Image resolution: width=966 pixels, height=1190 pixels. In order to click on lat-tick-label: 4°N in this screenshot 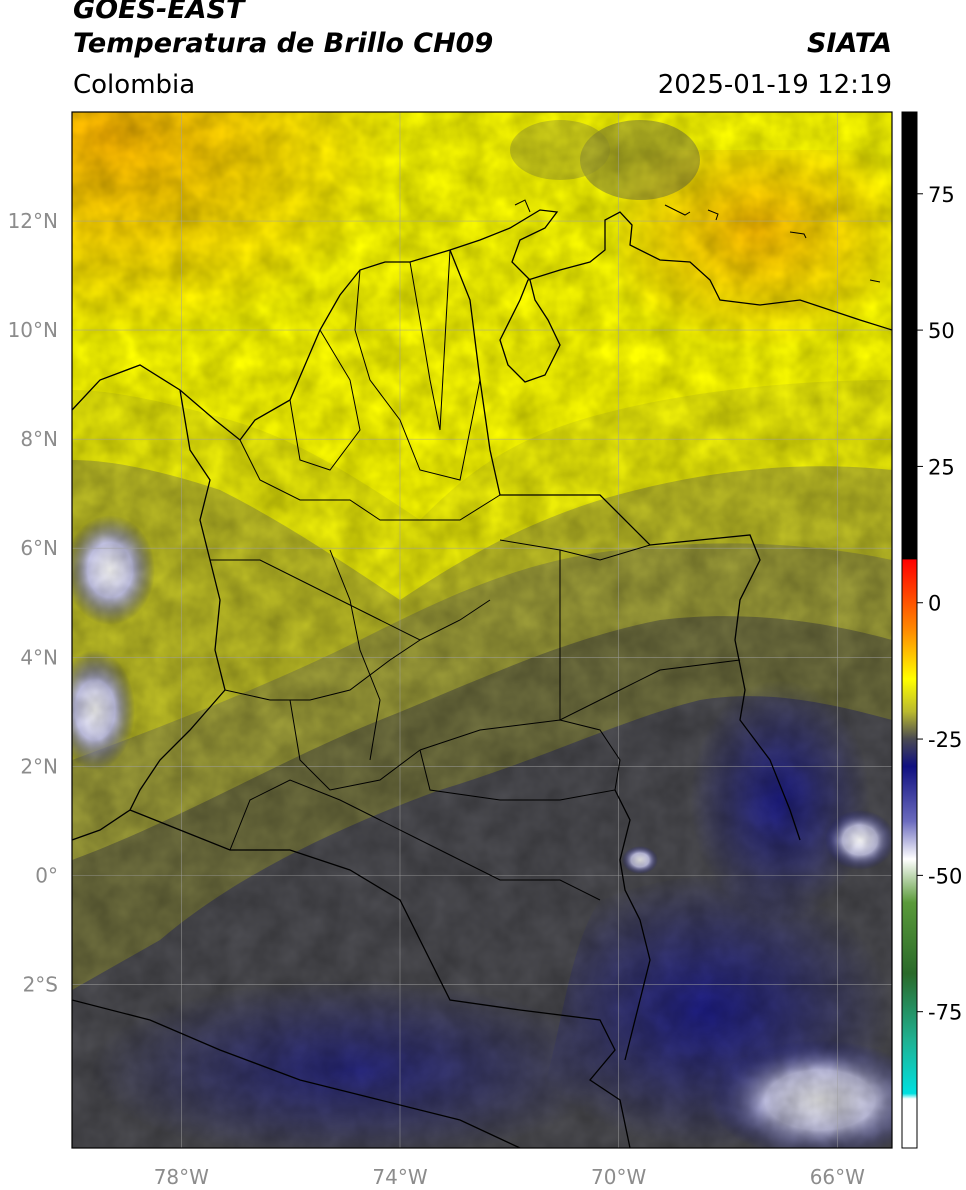, I will do `click(39, 657)`.